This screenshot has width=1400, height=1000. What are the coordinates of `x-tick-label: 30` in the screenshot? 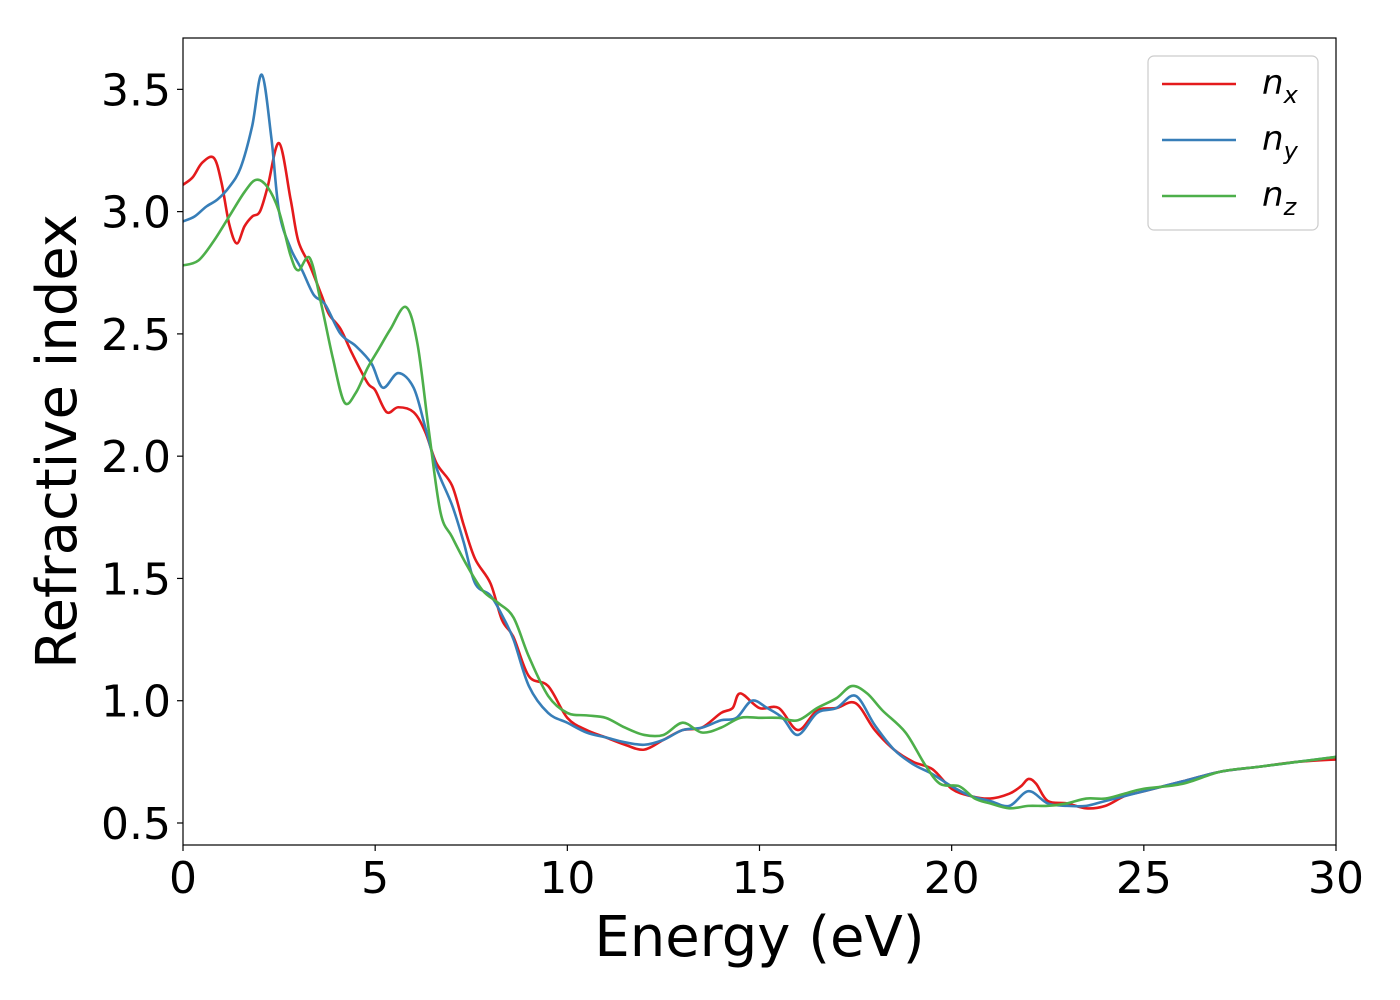 It's located at (1336, 878).